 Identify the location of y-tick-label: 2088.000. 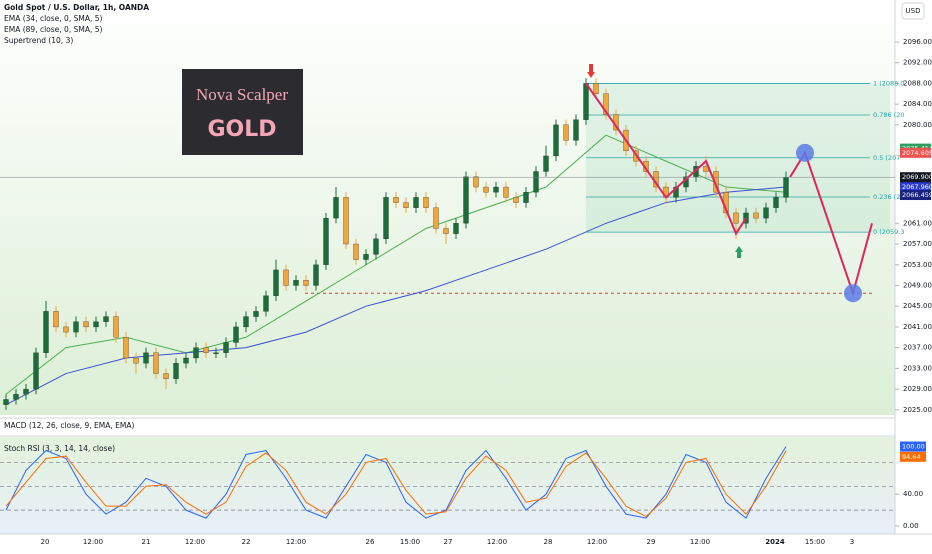
(917, 83).